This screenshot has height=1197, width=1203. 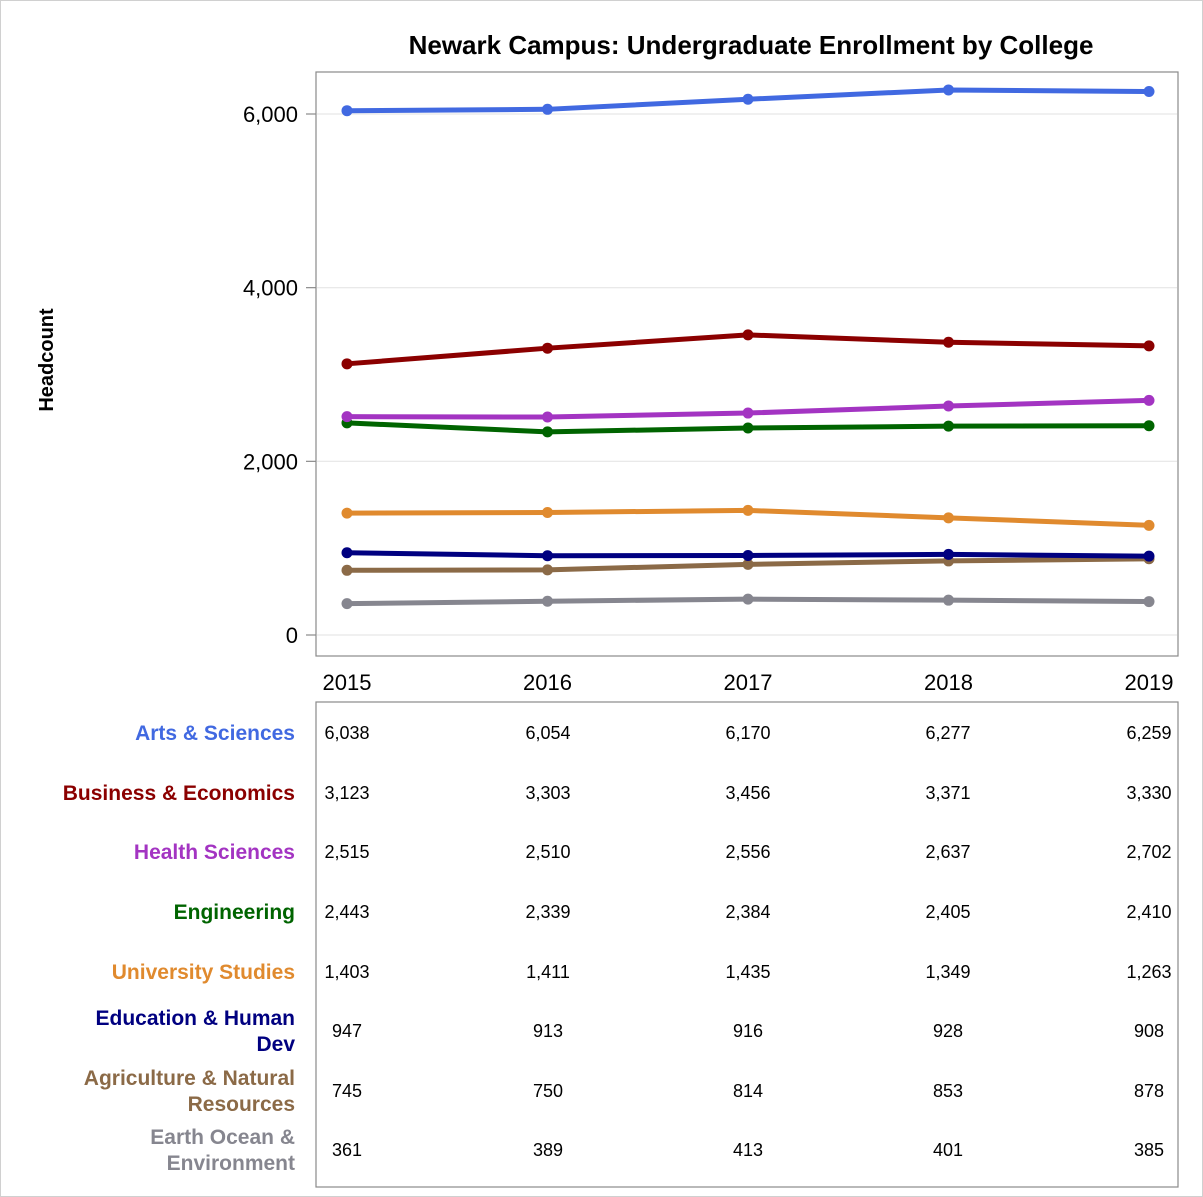 What do you see at coordinates (47, 360) in the screenshot?
I see `y-axis-label: Headcount` at bounding box center [47, 360].